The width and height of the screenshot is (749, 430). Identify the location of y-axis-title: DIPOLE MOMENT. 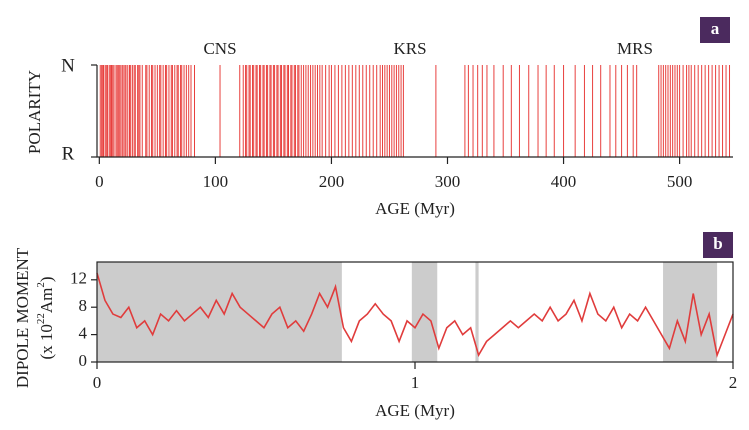
(22, 317).